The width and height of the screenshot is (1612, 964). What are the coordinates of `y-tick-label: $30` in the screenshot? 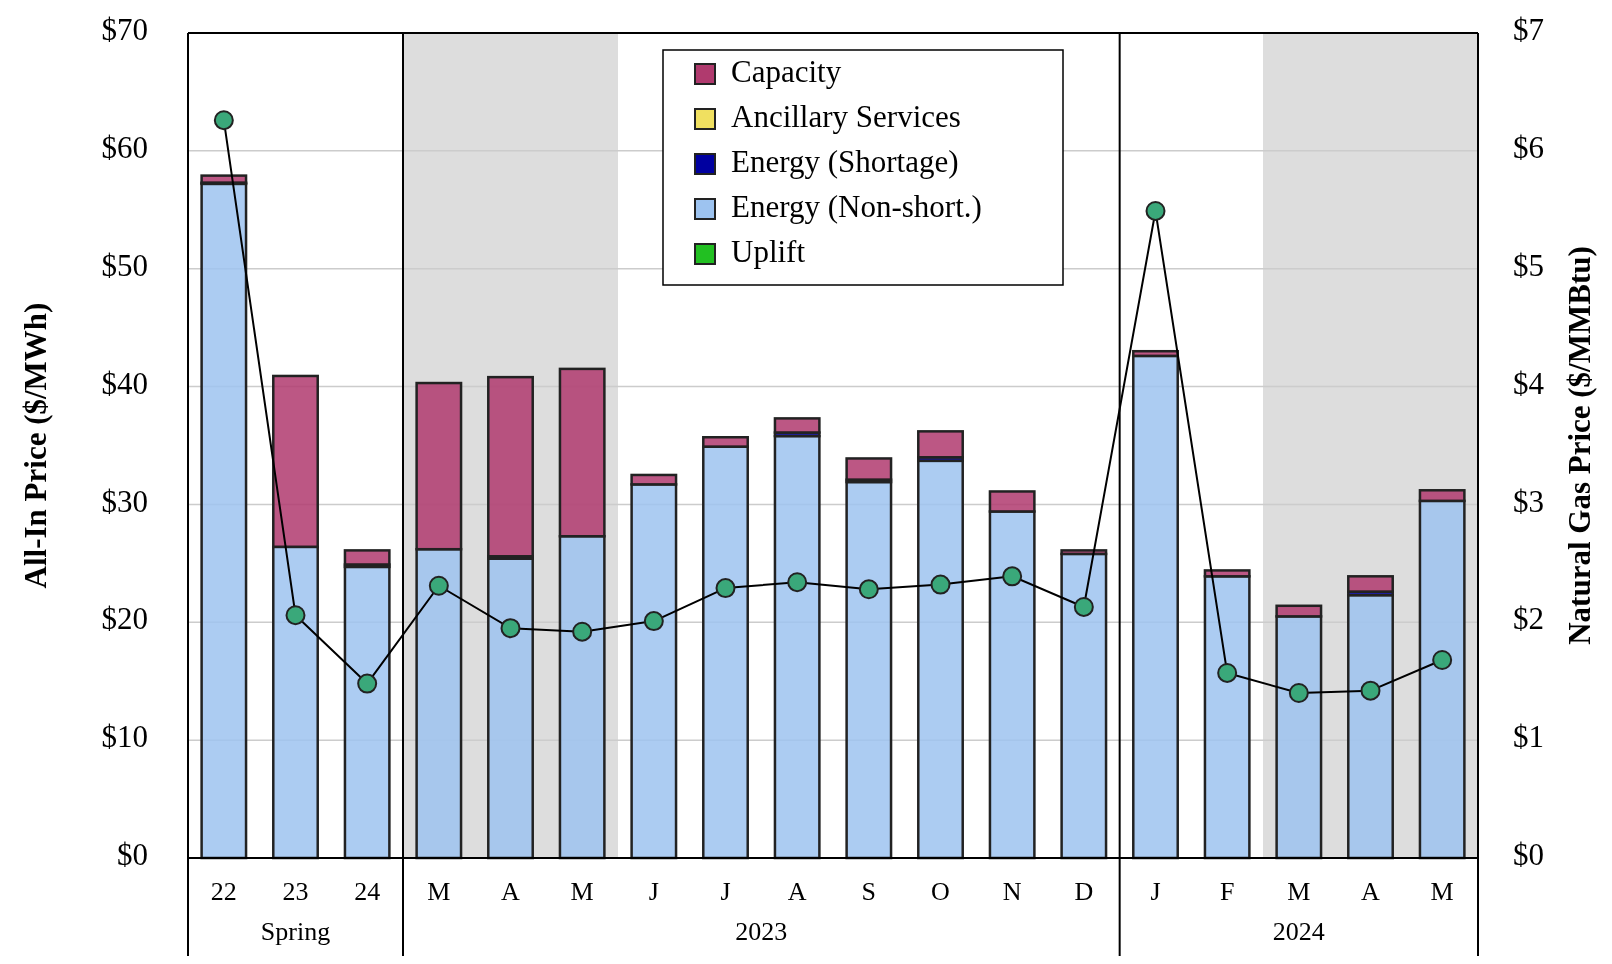 It's located at (124, 501).